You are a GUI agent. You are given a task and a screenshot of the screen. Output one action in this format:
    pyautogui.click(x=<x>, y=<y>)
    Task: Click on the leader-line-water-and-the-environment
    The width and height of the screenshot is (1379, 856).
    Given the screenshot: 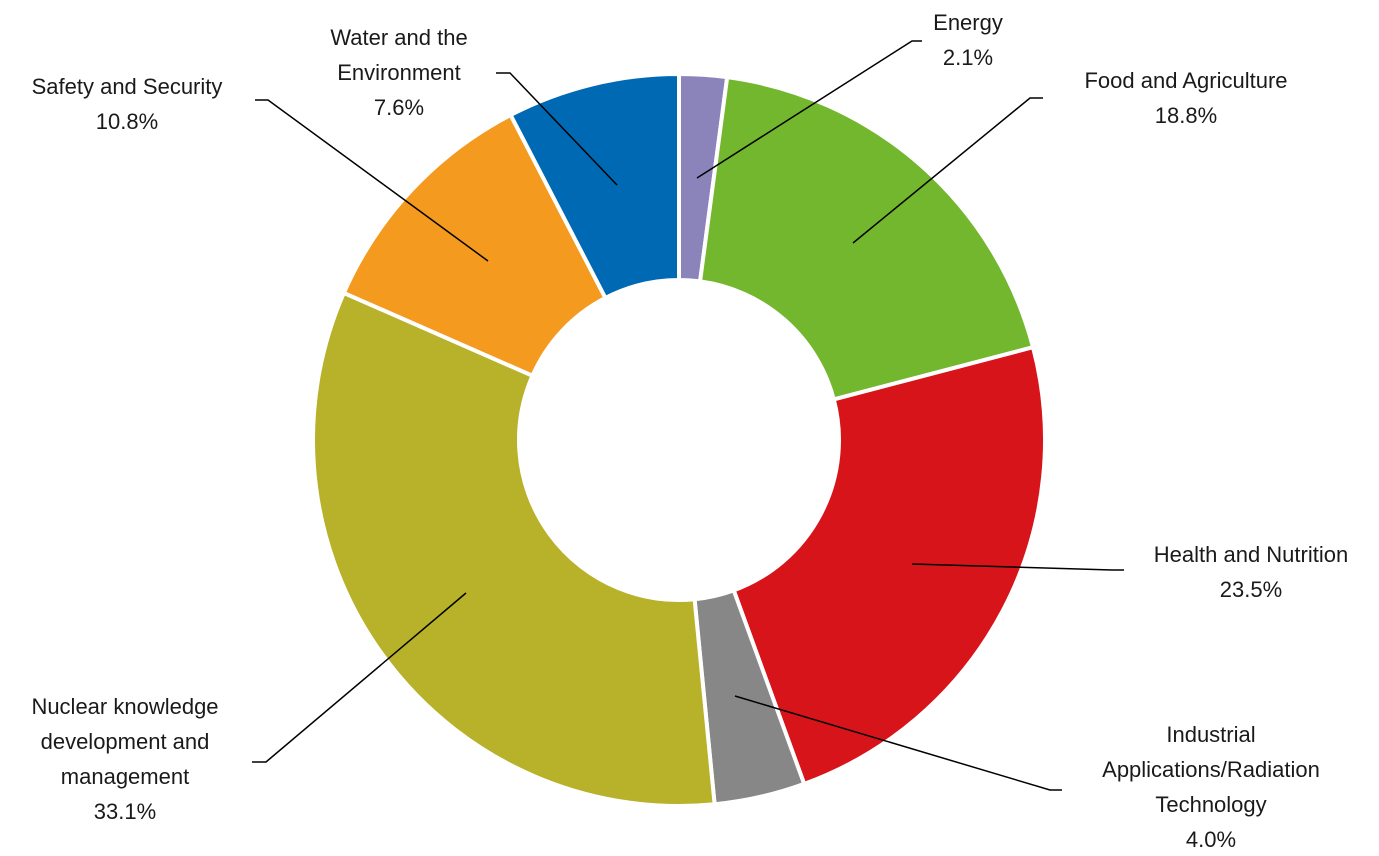 What is the action you would take?
    pyautogui.click(x=557, y=129)
    